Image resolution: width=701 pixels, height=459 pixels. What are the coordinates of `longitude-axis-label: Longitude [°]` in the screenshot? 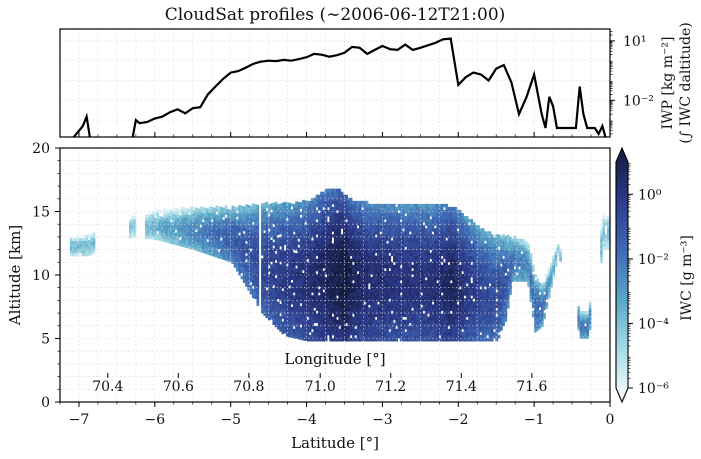 It's located at (334, 359).